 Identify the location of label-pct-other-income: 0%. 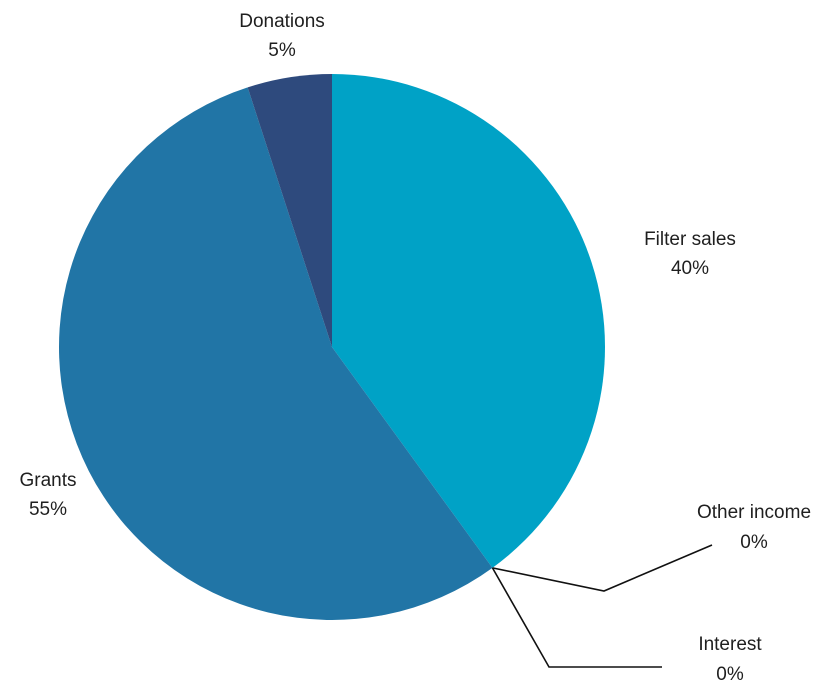
(754, 542).